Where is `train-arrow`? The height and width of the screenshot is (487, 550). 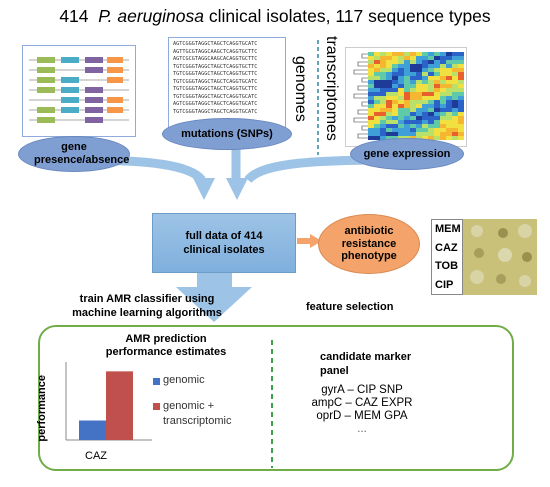 train-arrow is located at coordinates (214, 297).